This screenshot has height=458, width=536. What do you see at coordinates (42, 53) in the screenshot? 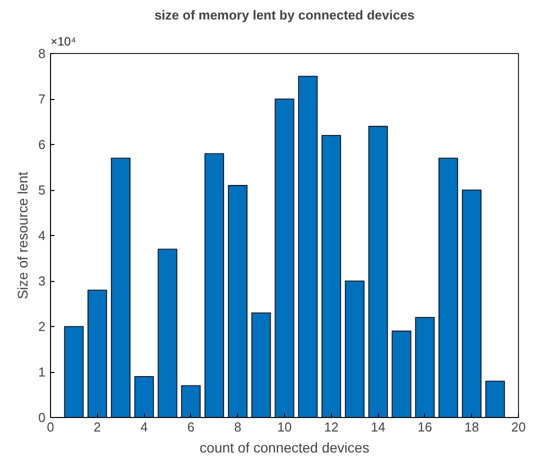
I see `y-tick-label: 8` at bounding box center [42, 53].